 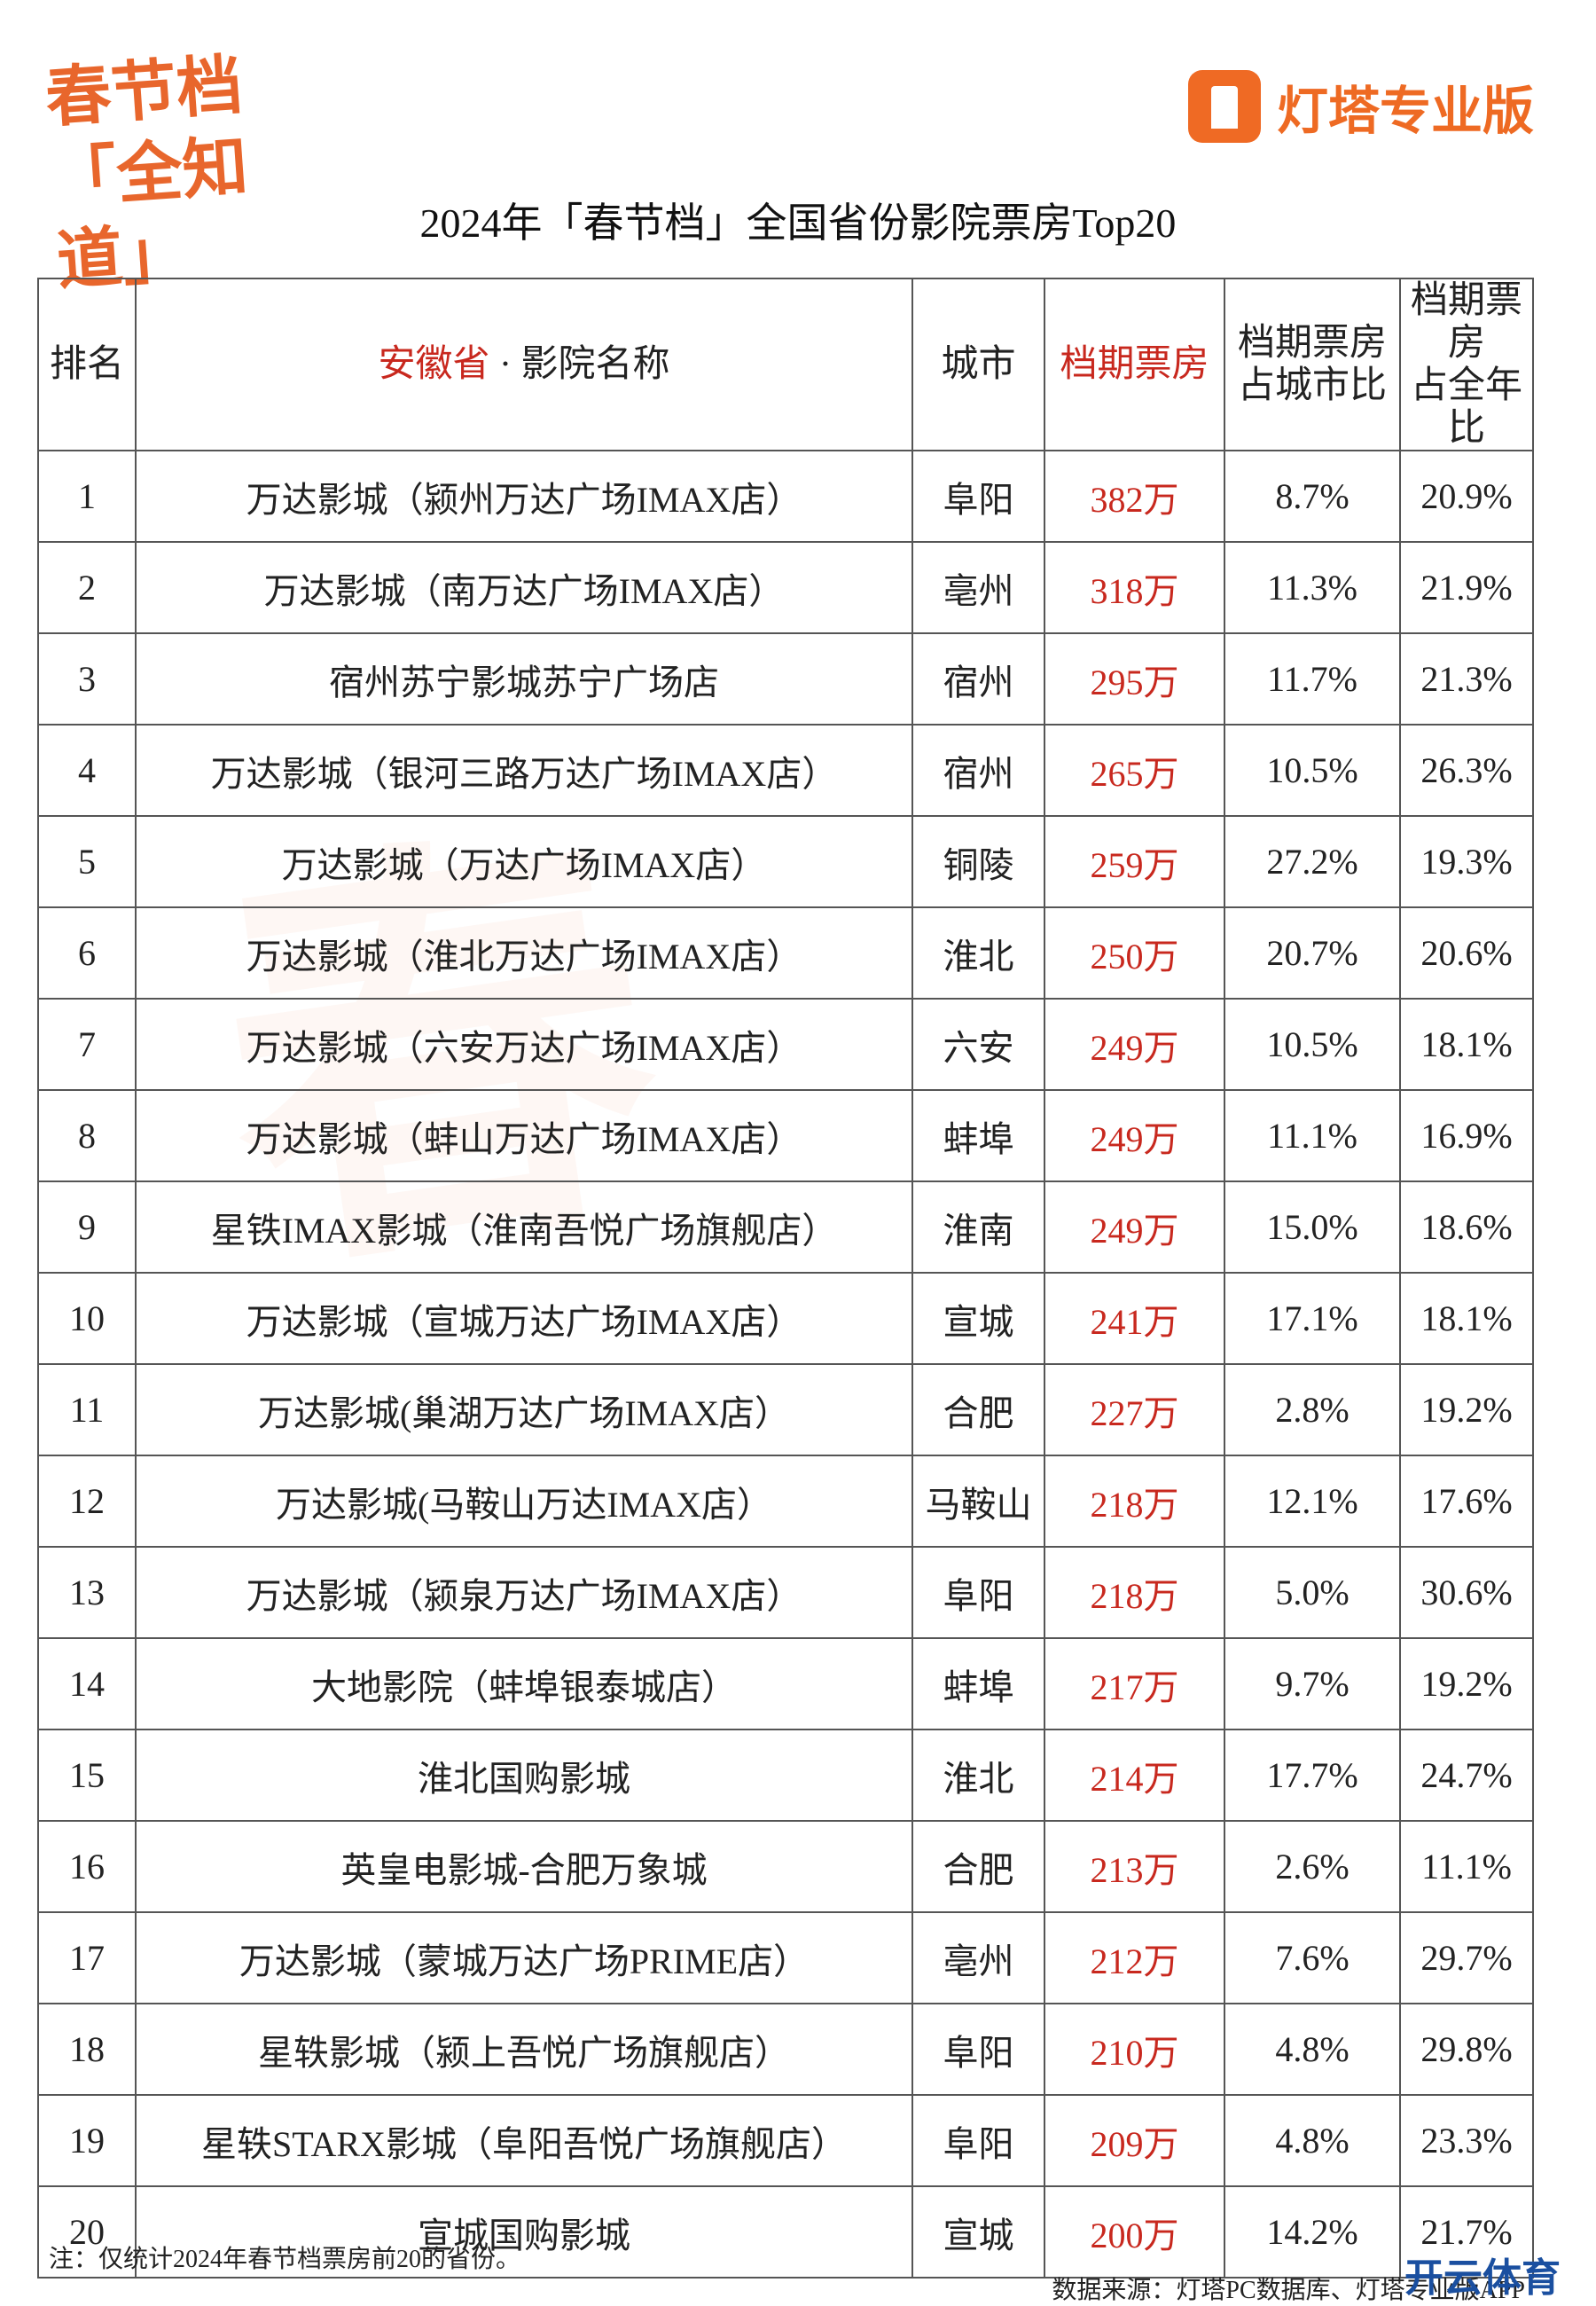 I want to click on city-share: 17.1%, so click(x=1312, y=1318).